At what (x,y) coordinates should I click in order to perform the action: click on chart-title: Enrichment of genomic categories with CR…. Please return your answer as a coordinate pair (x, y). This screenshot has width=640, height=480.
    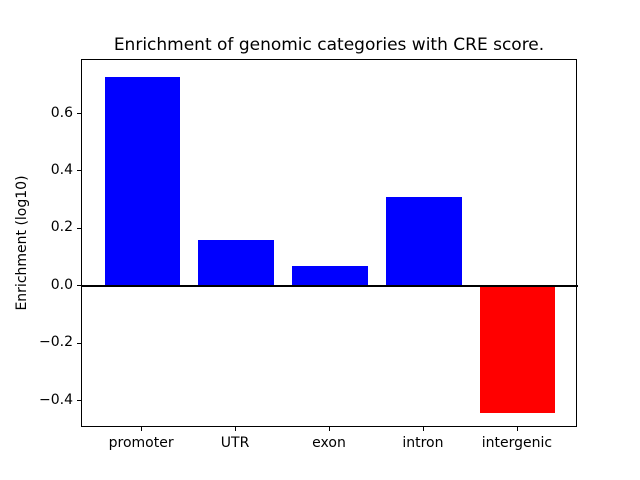
    Looking at the image, I should click on (329, 45).